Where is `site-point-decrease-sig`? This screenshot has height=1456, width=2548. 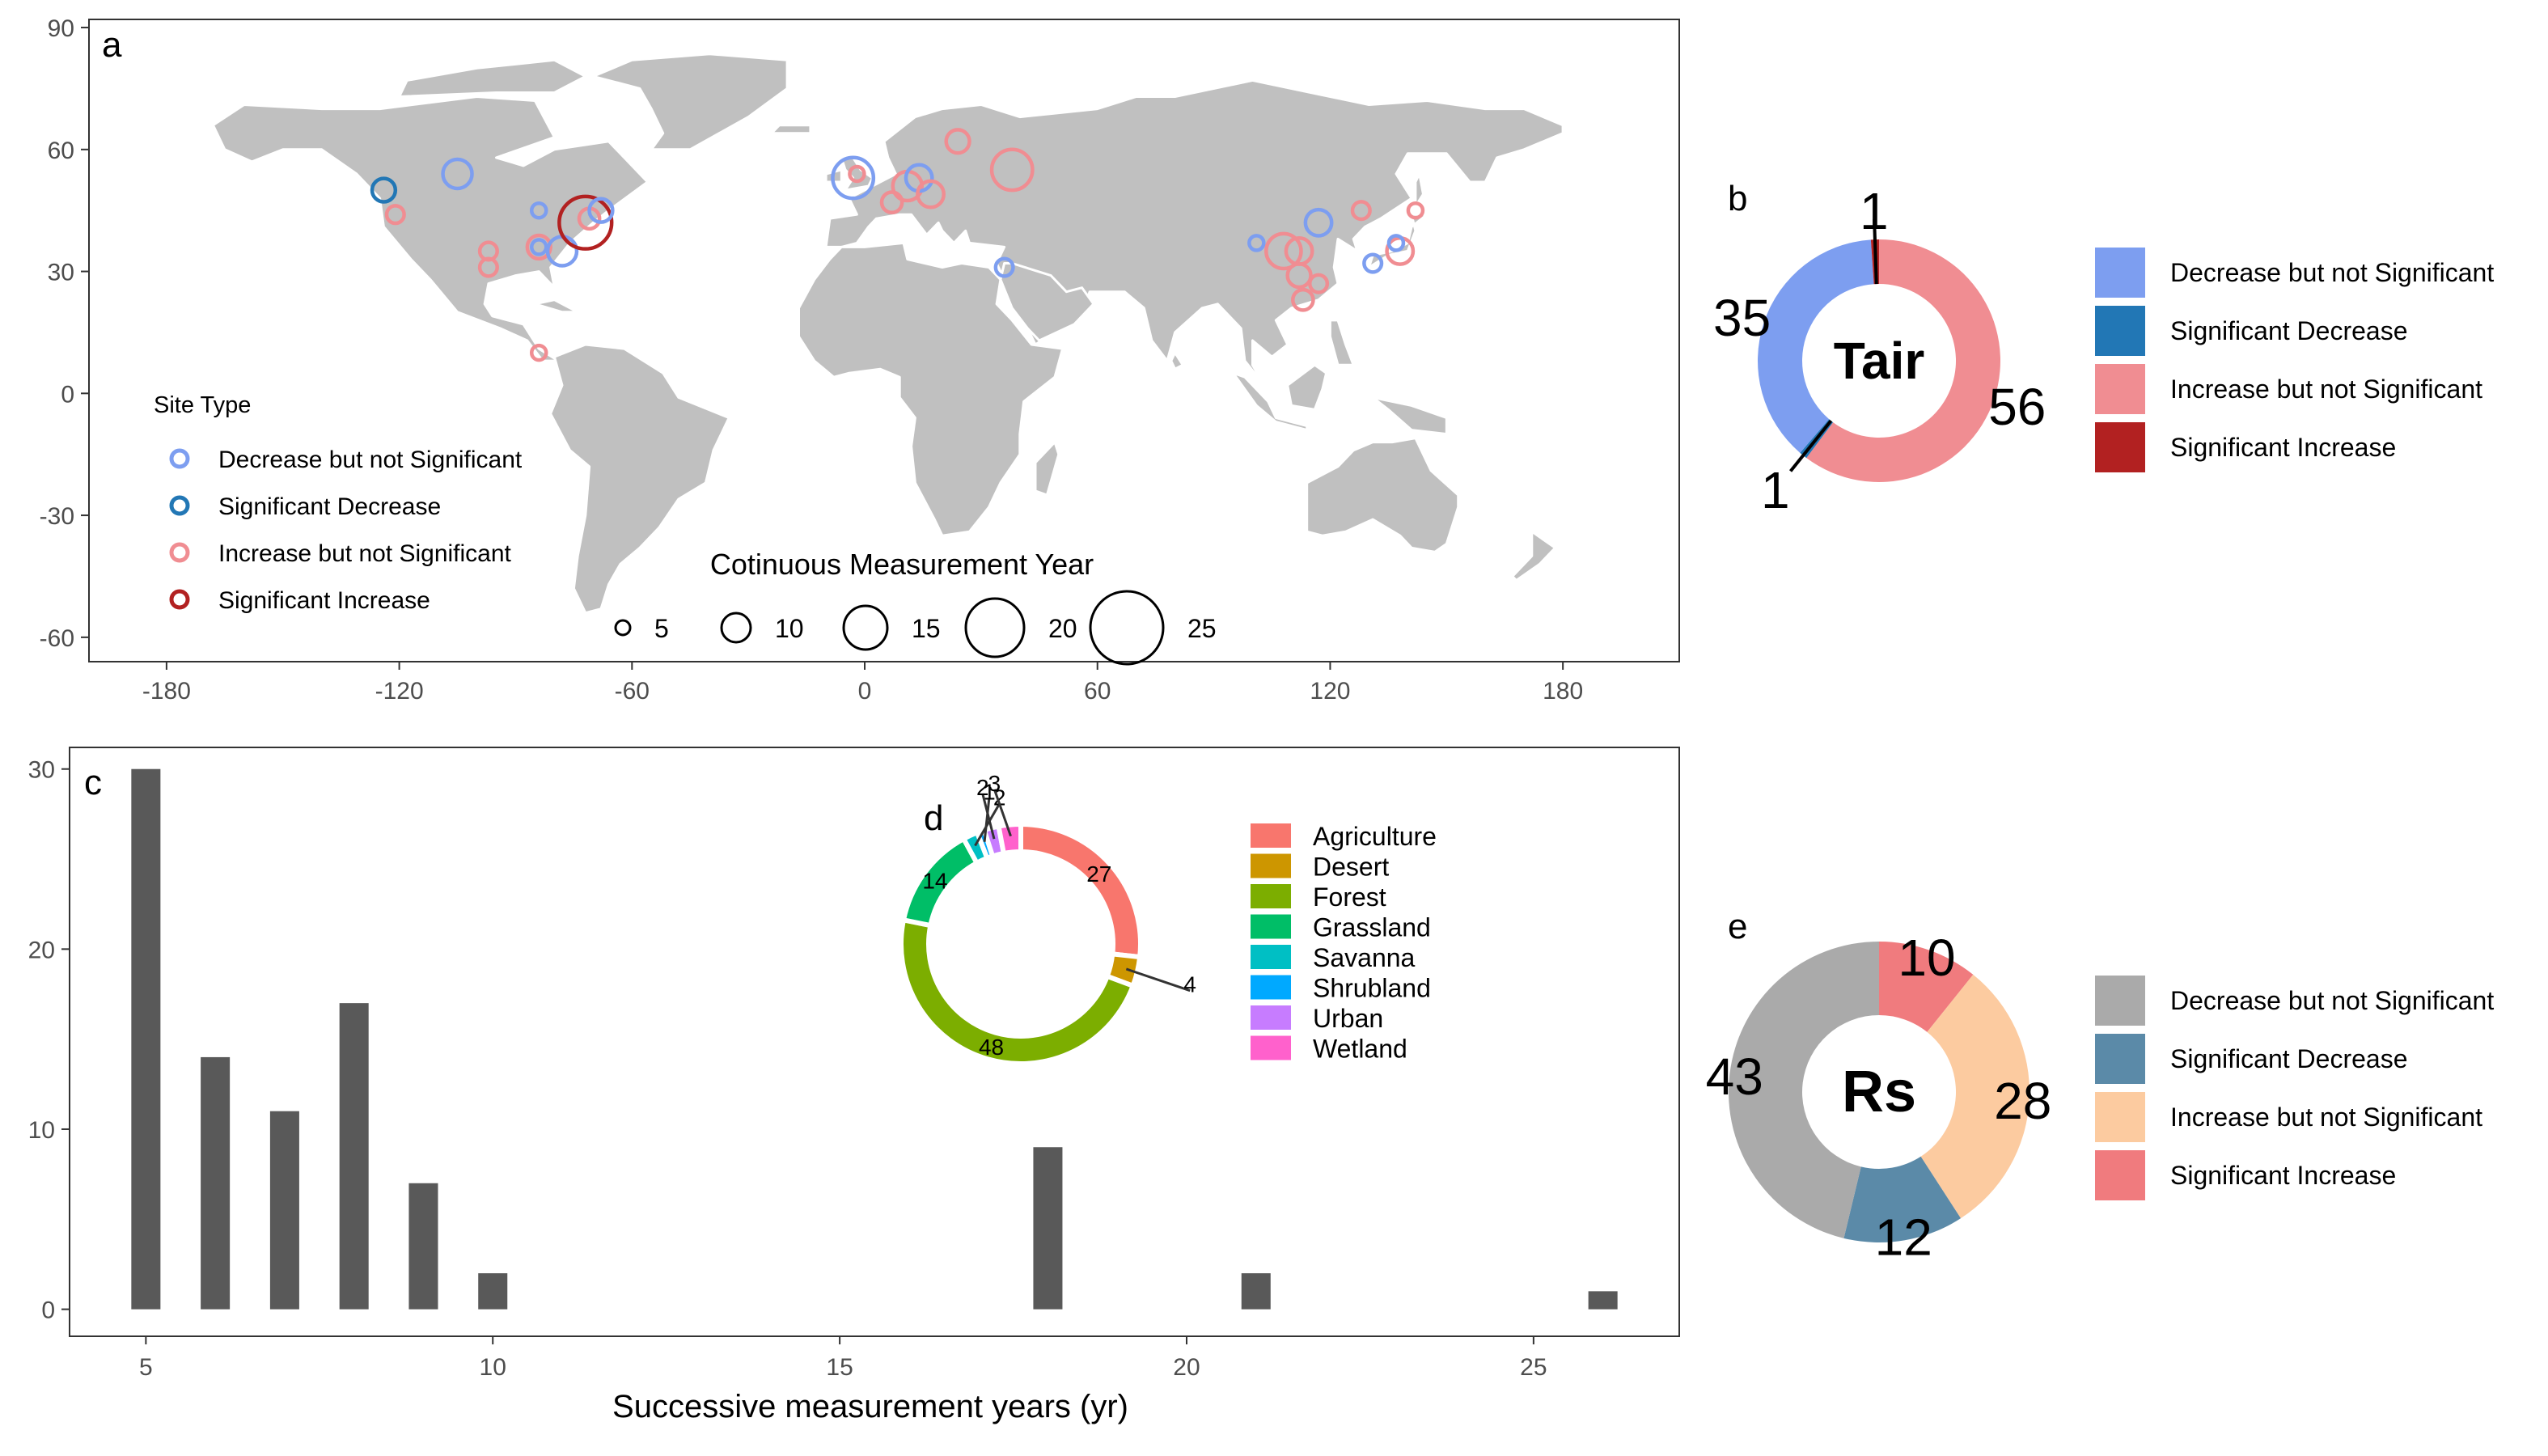 site-point-decrease-sig is located at coordinates (384, 190).